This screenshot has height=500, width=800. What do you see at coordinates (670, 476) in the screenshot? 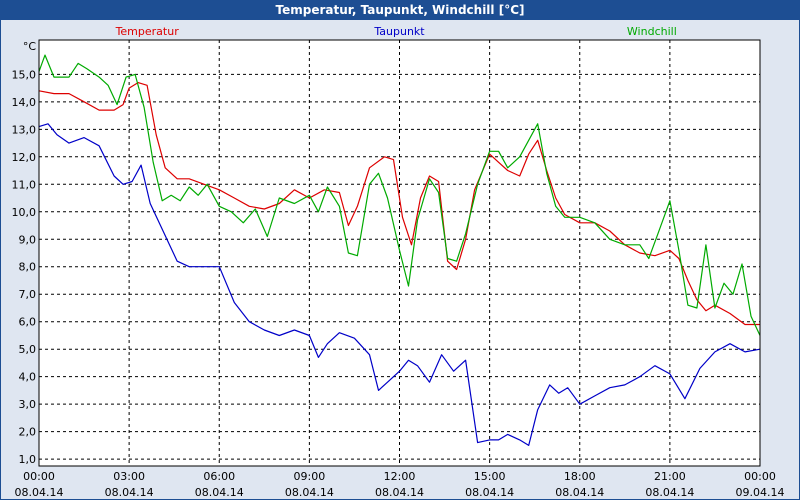
I see `x-tick-label-time: 21:00` at bounding box center [670, 476].